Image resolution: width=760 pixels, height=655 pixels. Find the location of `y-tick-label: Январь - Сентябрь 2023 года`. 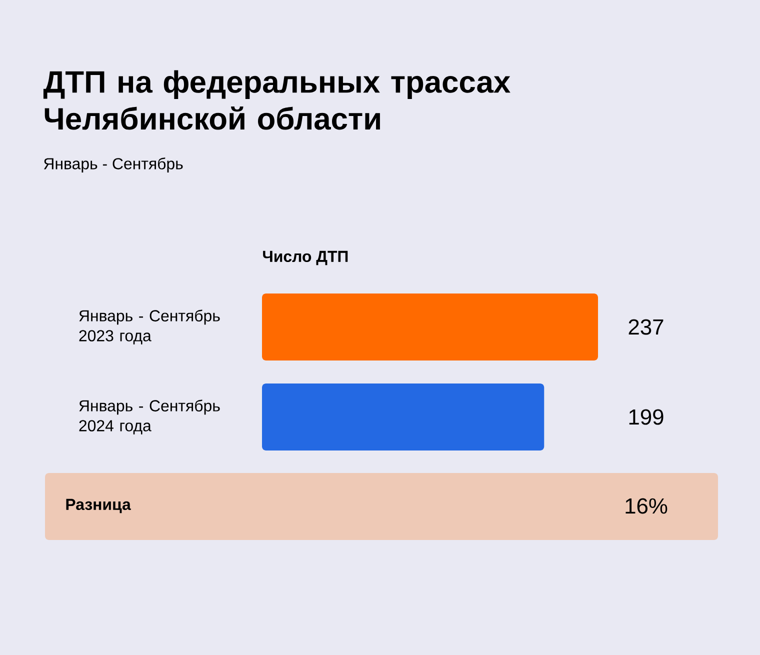

y-tick-label: Январь - Сентябрь 2023 года is located at coordinates (149, 327).